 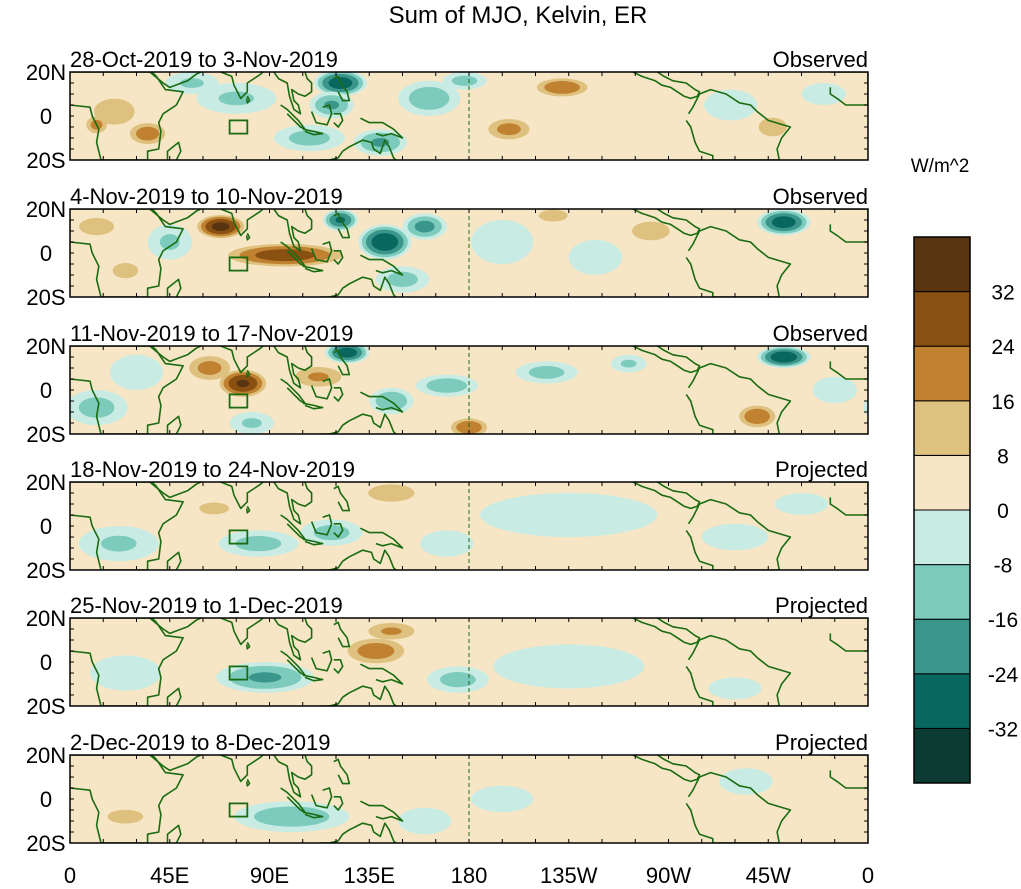 I want to click on lat-tick-label: 20N, so click(x=46, y=755).